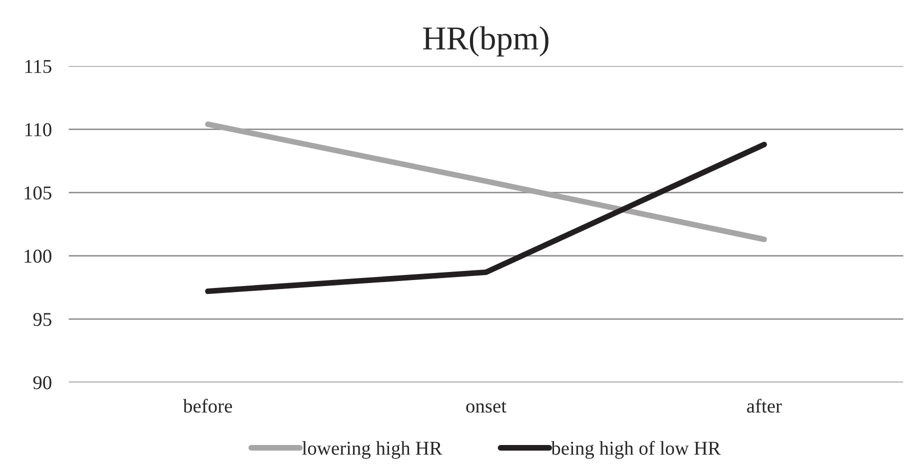 Image resolution: width=917 pixels, height=472 pixels. I want to click on y-tick-label: 115, so click(38, 67).